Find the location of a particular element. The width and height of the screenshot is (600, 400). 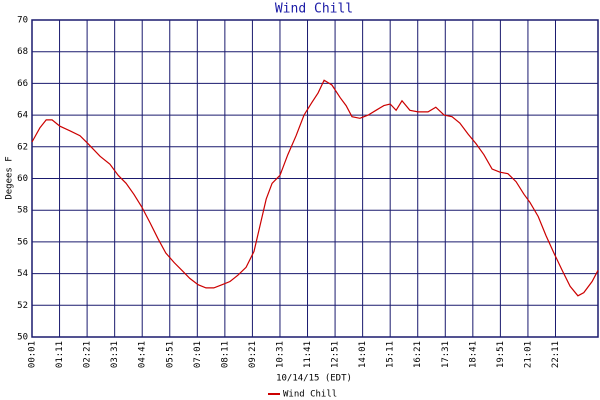

x-tick-label: 18:41 is located at coordinates (473, 354).